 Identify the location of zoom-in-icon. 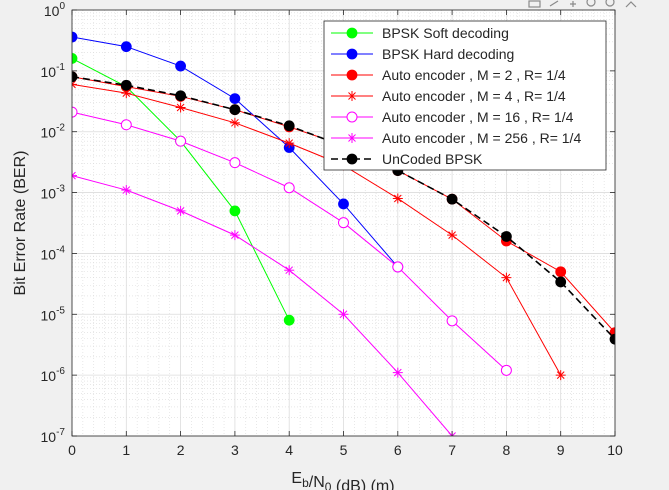
(591, 3).